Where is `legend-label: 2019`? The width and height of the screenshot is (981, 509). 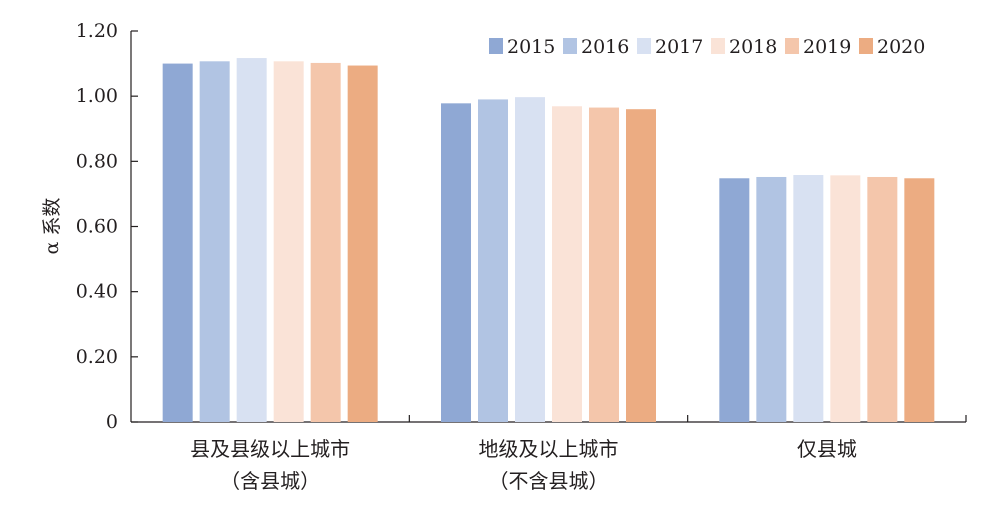
legend-label: 2019 is located at coordinates (827, 47).